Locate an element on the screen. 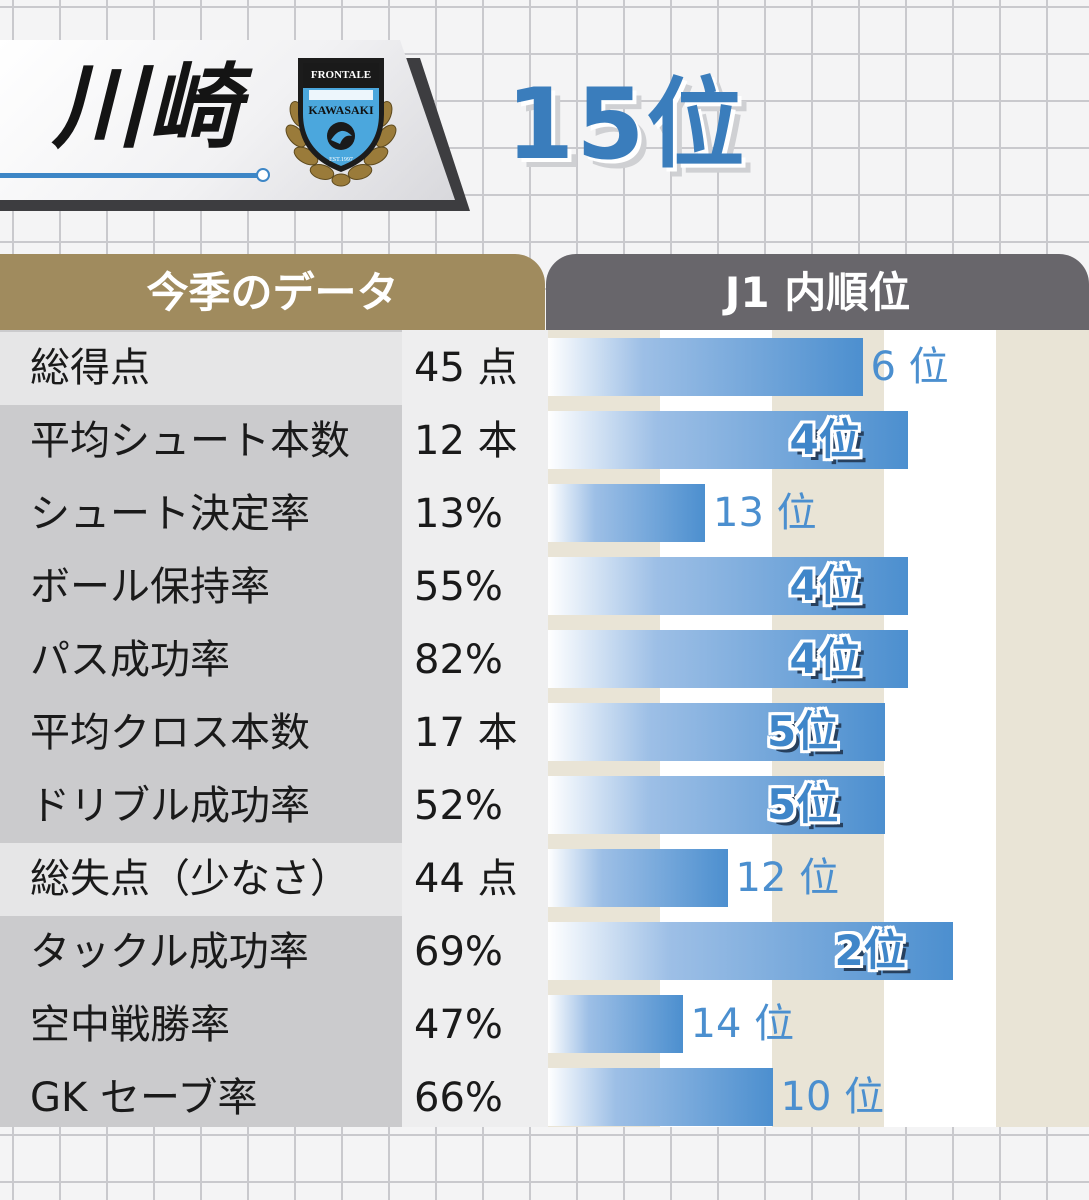 This screenshot has height=1200, width=1089. stat-label: タックル成功率 is located at coordinates (169, 952).